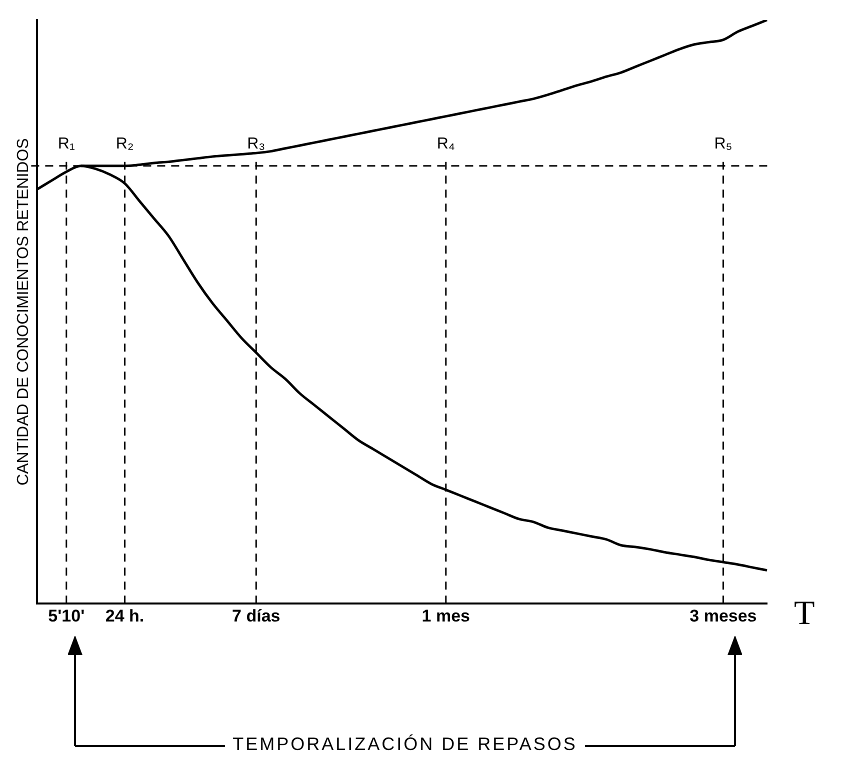 This screenshot has width=847, height=758. I want to click on x-tick-label: 7 días, so click(256, 616).